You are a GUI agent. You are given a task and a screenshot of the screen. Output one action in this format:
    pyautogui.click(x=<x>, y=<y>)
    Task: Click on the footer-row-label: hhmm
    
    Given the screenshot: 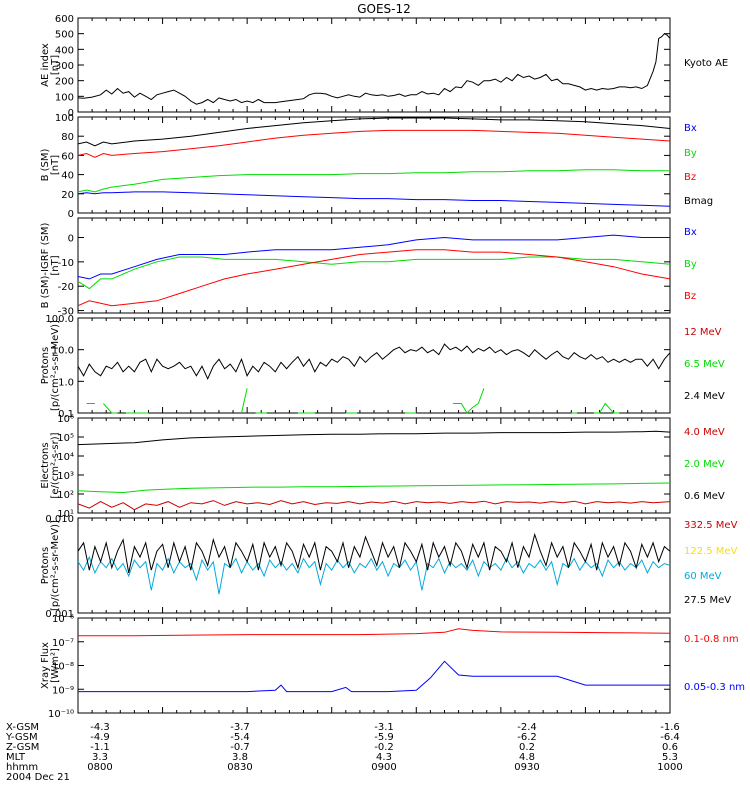 What is the action you would take?
    pyautogui.click(x=22, y=767)
    